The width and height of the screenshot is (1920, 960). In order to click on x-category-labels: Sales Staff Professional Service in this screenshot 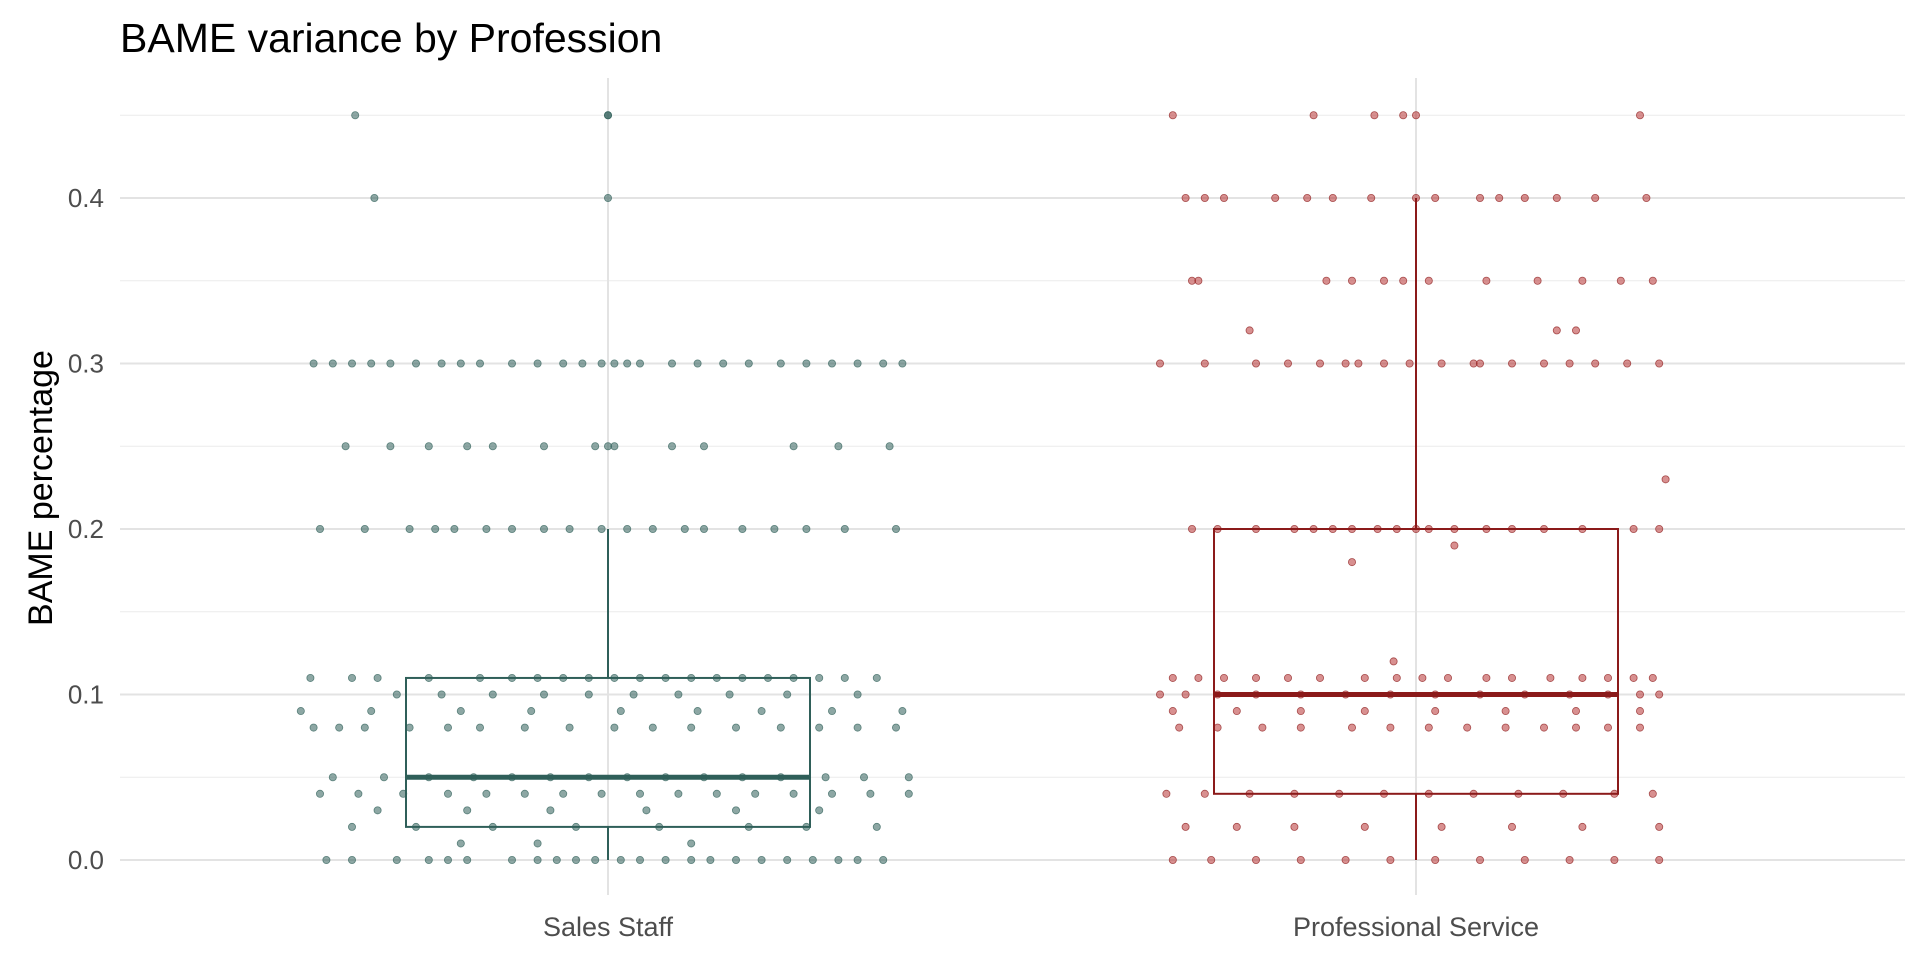, I will do `click(1041, 927)`.